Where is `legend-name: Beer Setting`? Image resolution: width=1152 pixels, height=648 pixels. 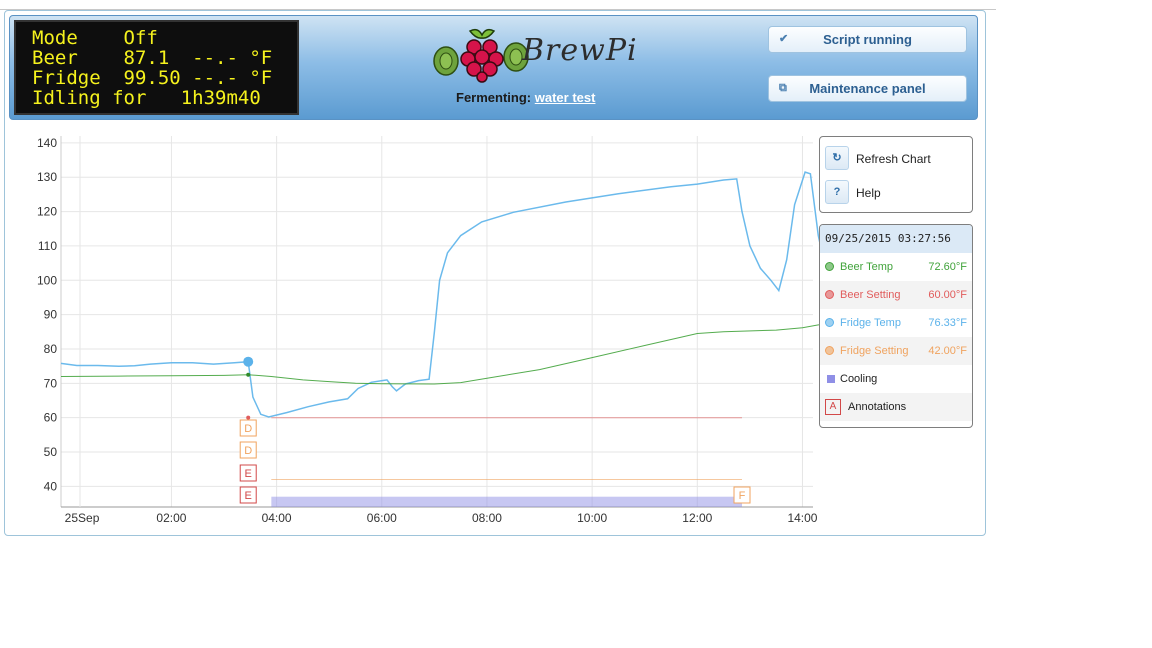
legend-name: Beer Setting is located at coordinates (870, 295).